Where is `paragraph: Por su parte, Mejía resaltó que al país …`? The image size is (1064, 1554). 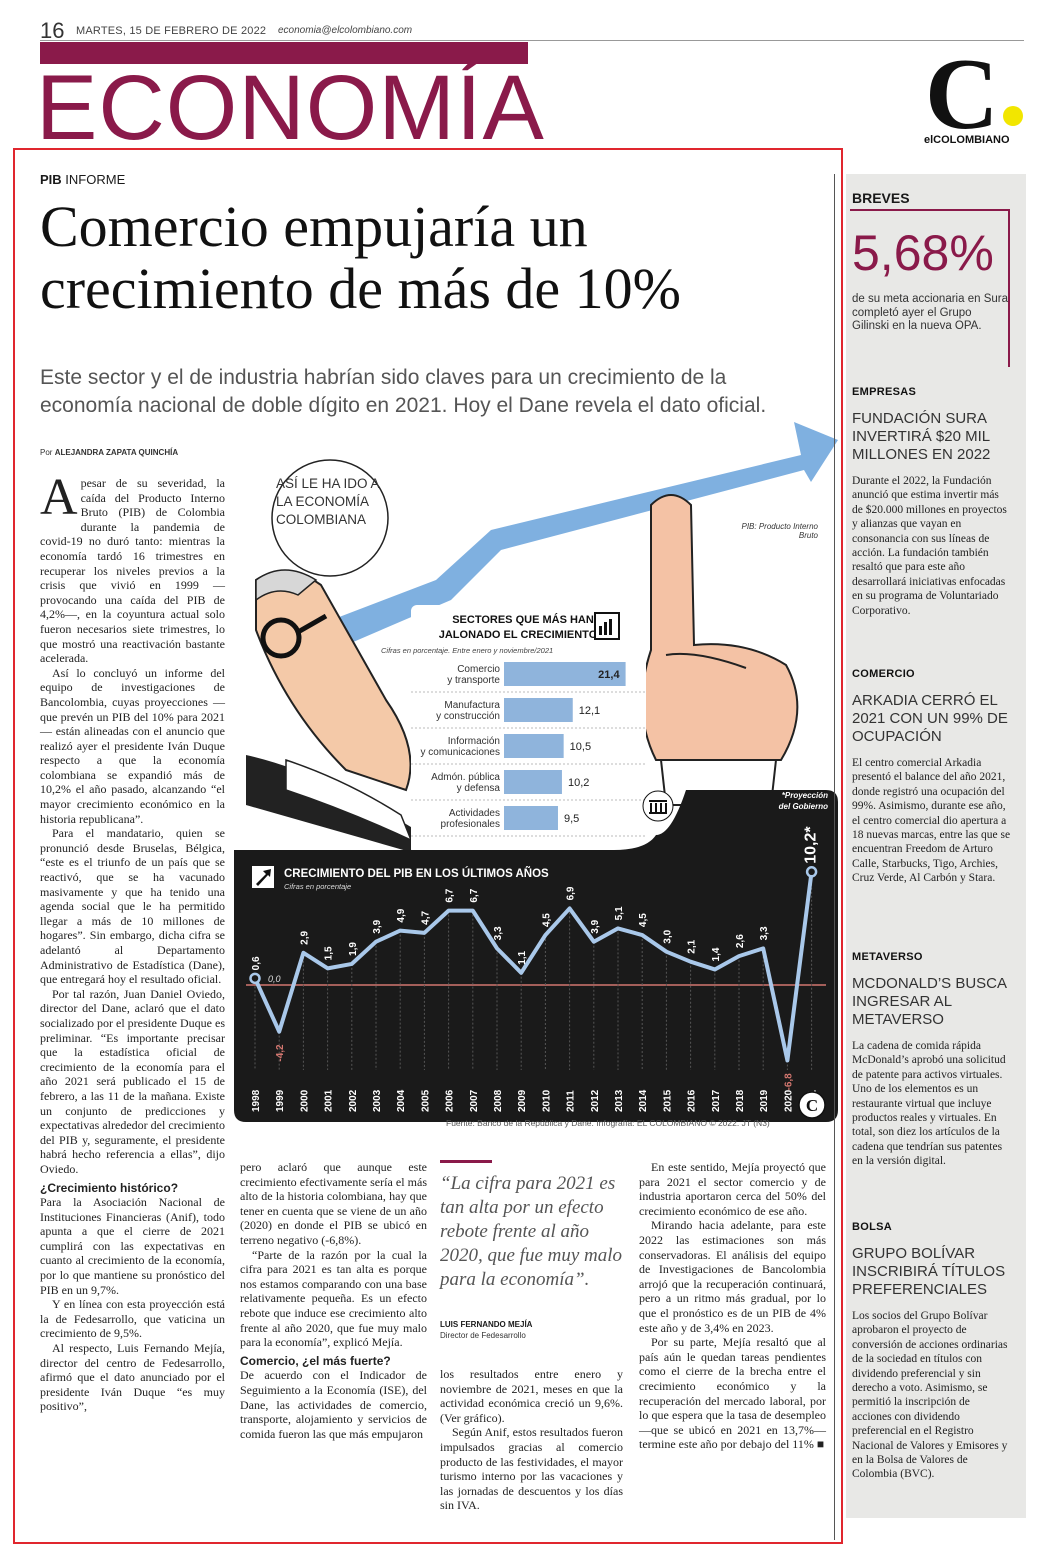 paragraph: Por su parte, Mejía resaltó que al país … is located at coordinates (732, 1393).